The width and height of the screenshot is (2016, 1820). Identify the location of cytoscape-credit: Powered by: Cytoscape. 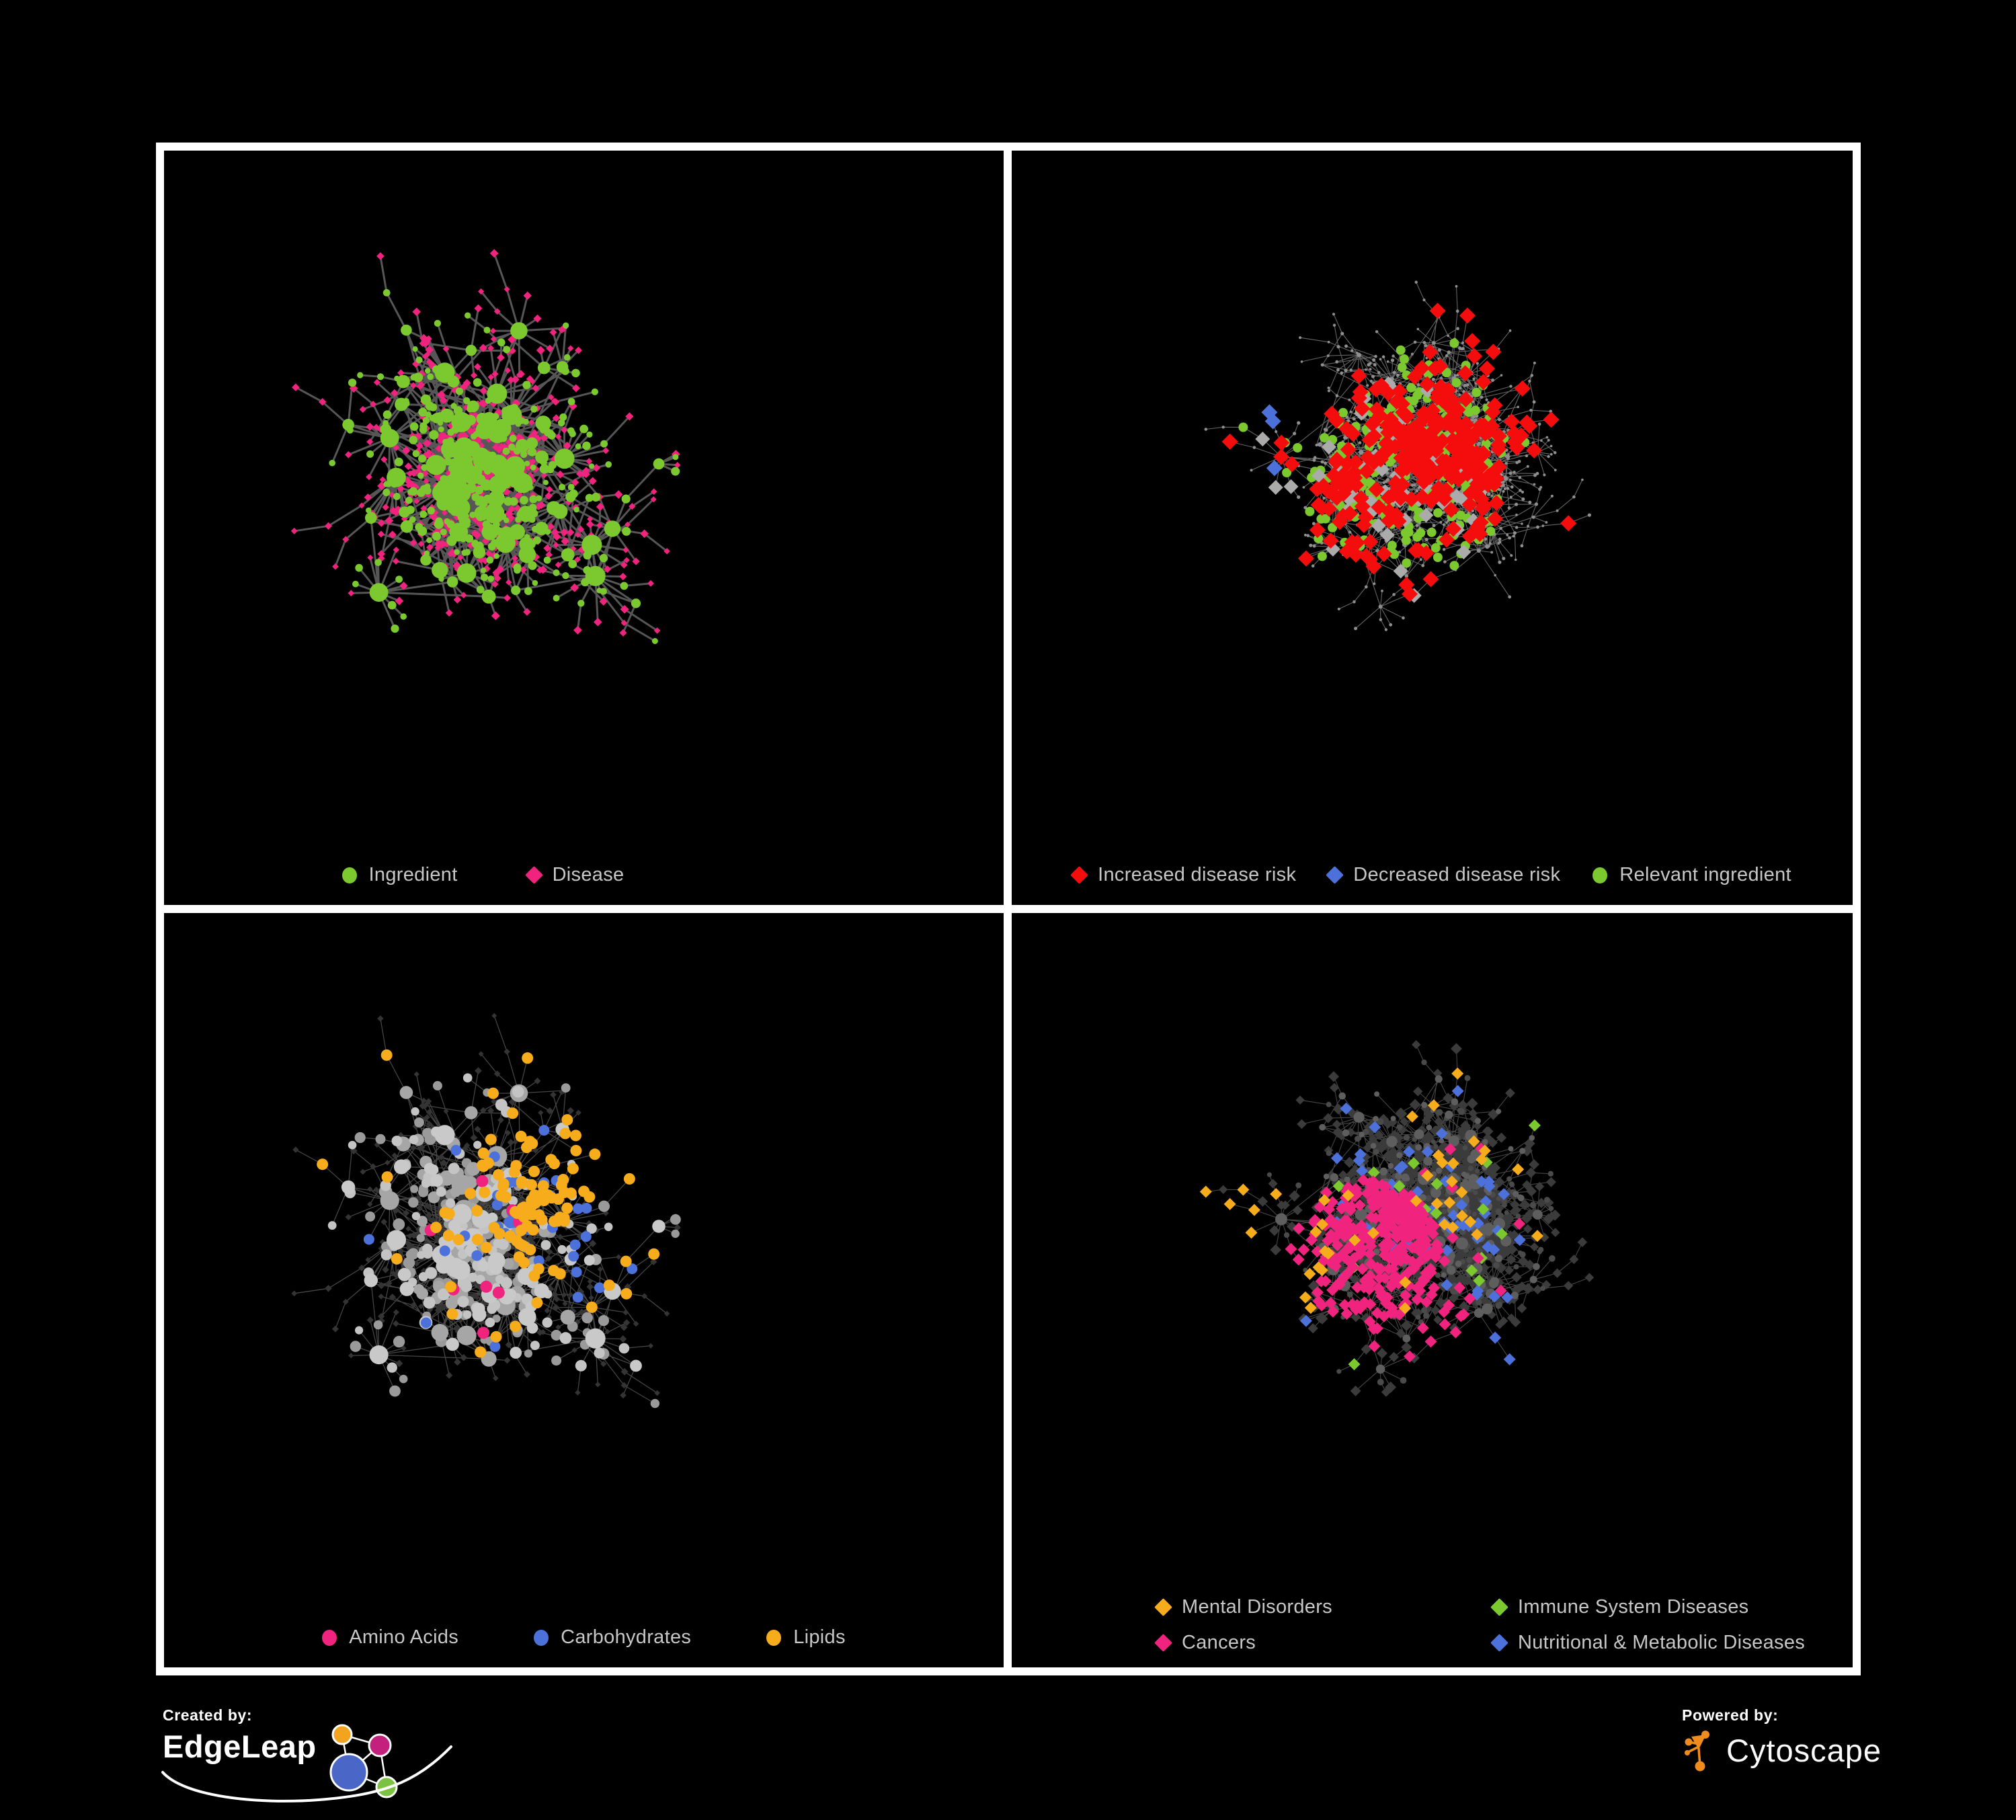
(1782, 1739).